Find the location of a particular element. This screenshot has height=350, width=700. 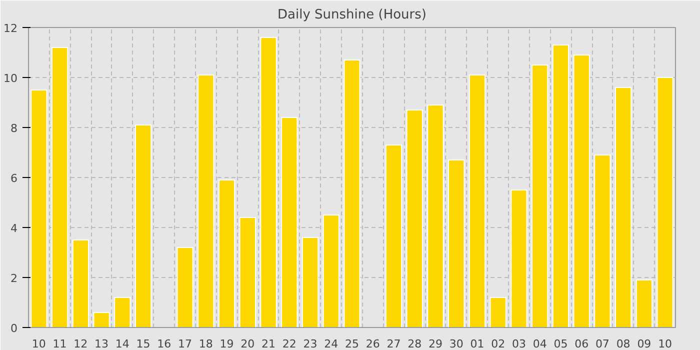

x-tick-label: 12 is located at coordinates (81, 344).